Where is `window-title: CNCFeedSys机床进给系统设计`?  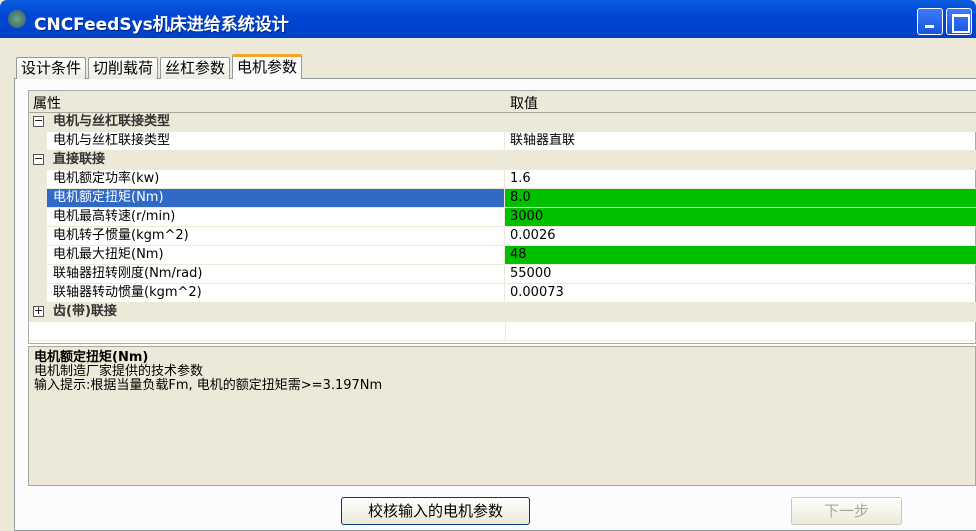 window-title: CNCFeedSys机床进给系统设计 is located at coordinates (161, 25).